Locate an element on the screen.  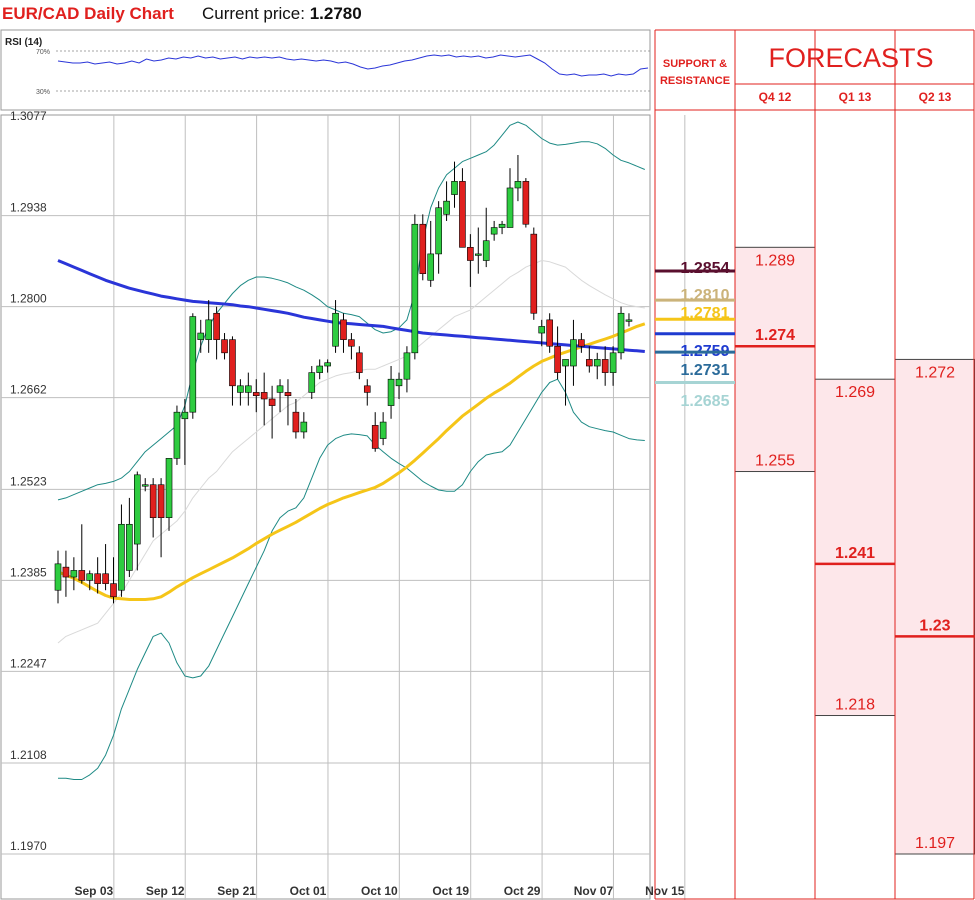
forecast-range-1: 1.269 1.241 1.218 is located at coordinates (855, 547).